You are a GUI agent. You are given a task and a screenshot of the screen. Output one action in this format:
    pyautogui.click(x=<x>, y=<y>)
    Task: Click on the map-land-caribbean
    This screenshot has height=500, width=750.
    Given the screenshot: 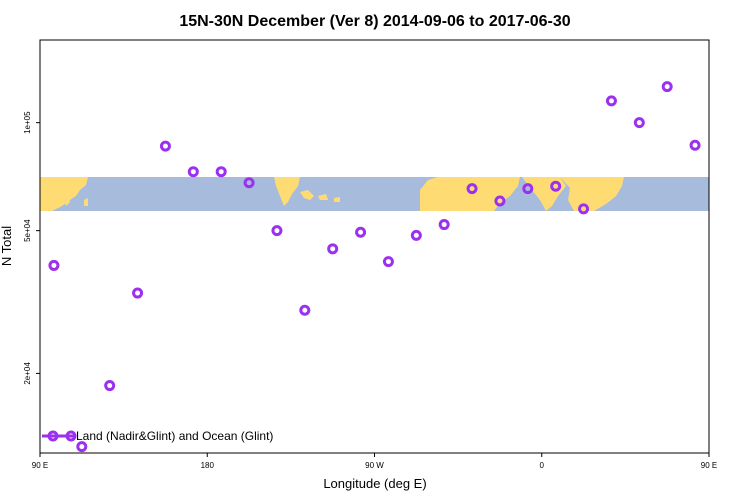 What is the action you would take?
    pyautogui.click(x=320, y=196)
    